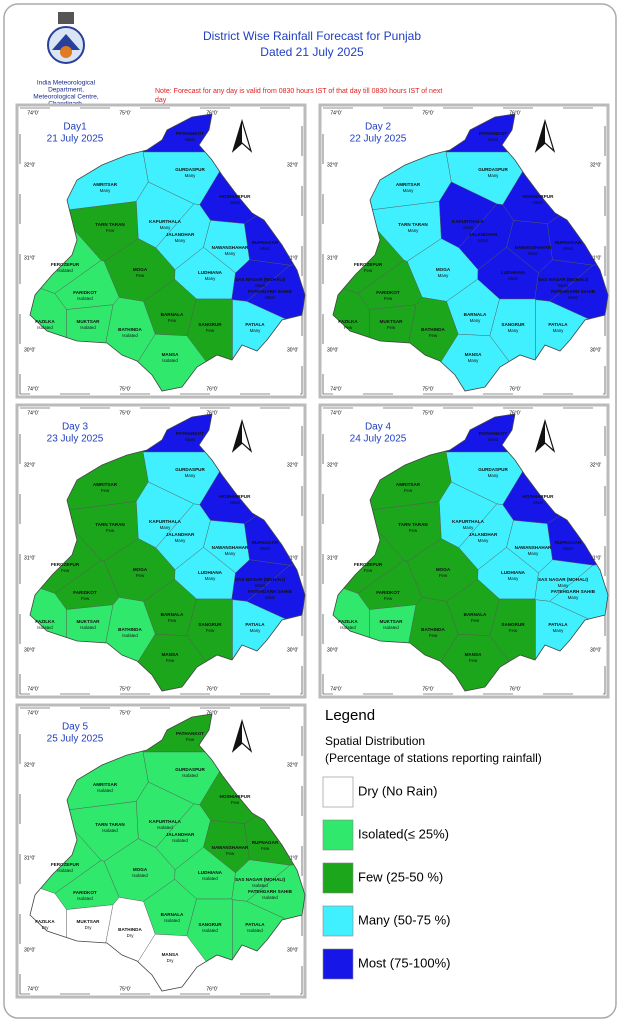 The height and width of the screenshot is (1029, 626). Describe the element at coordinates (45, 921) in the screenshot. I see `district-name: FAZILKA` at that location.